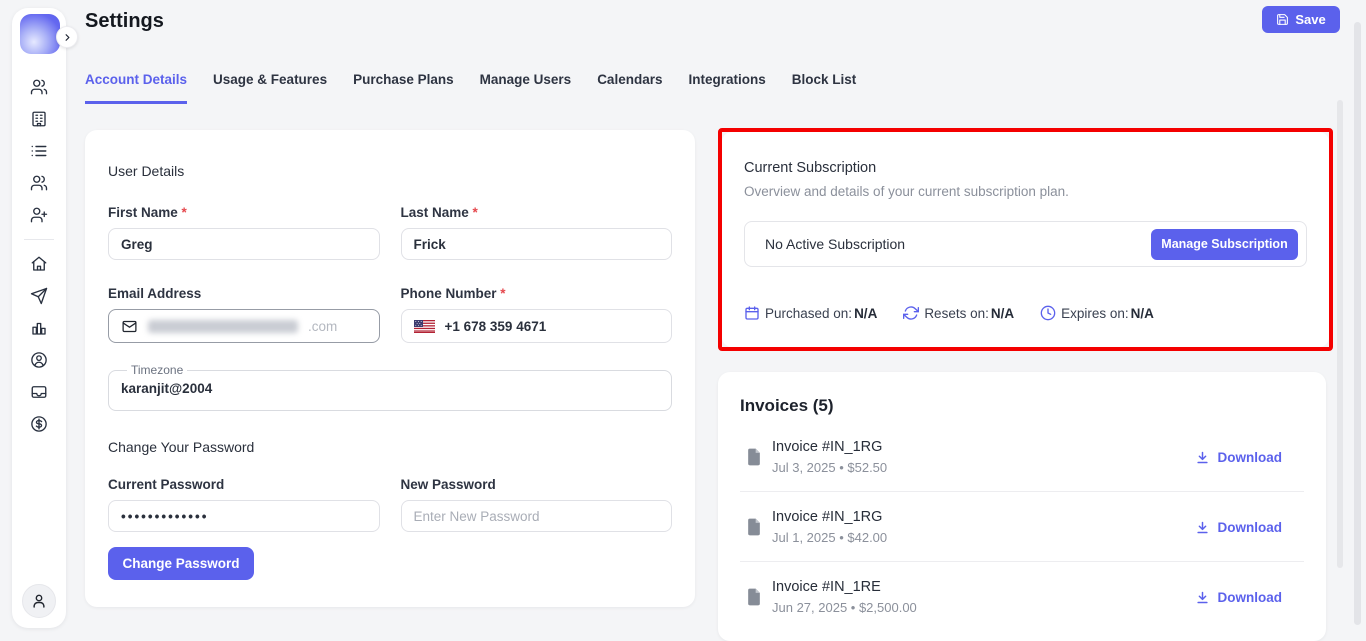  I want to click on user-avatar, so click(39, 601).